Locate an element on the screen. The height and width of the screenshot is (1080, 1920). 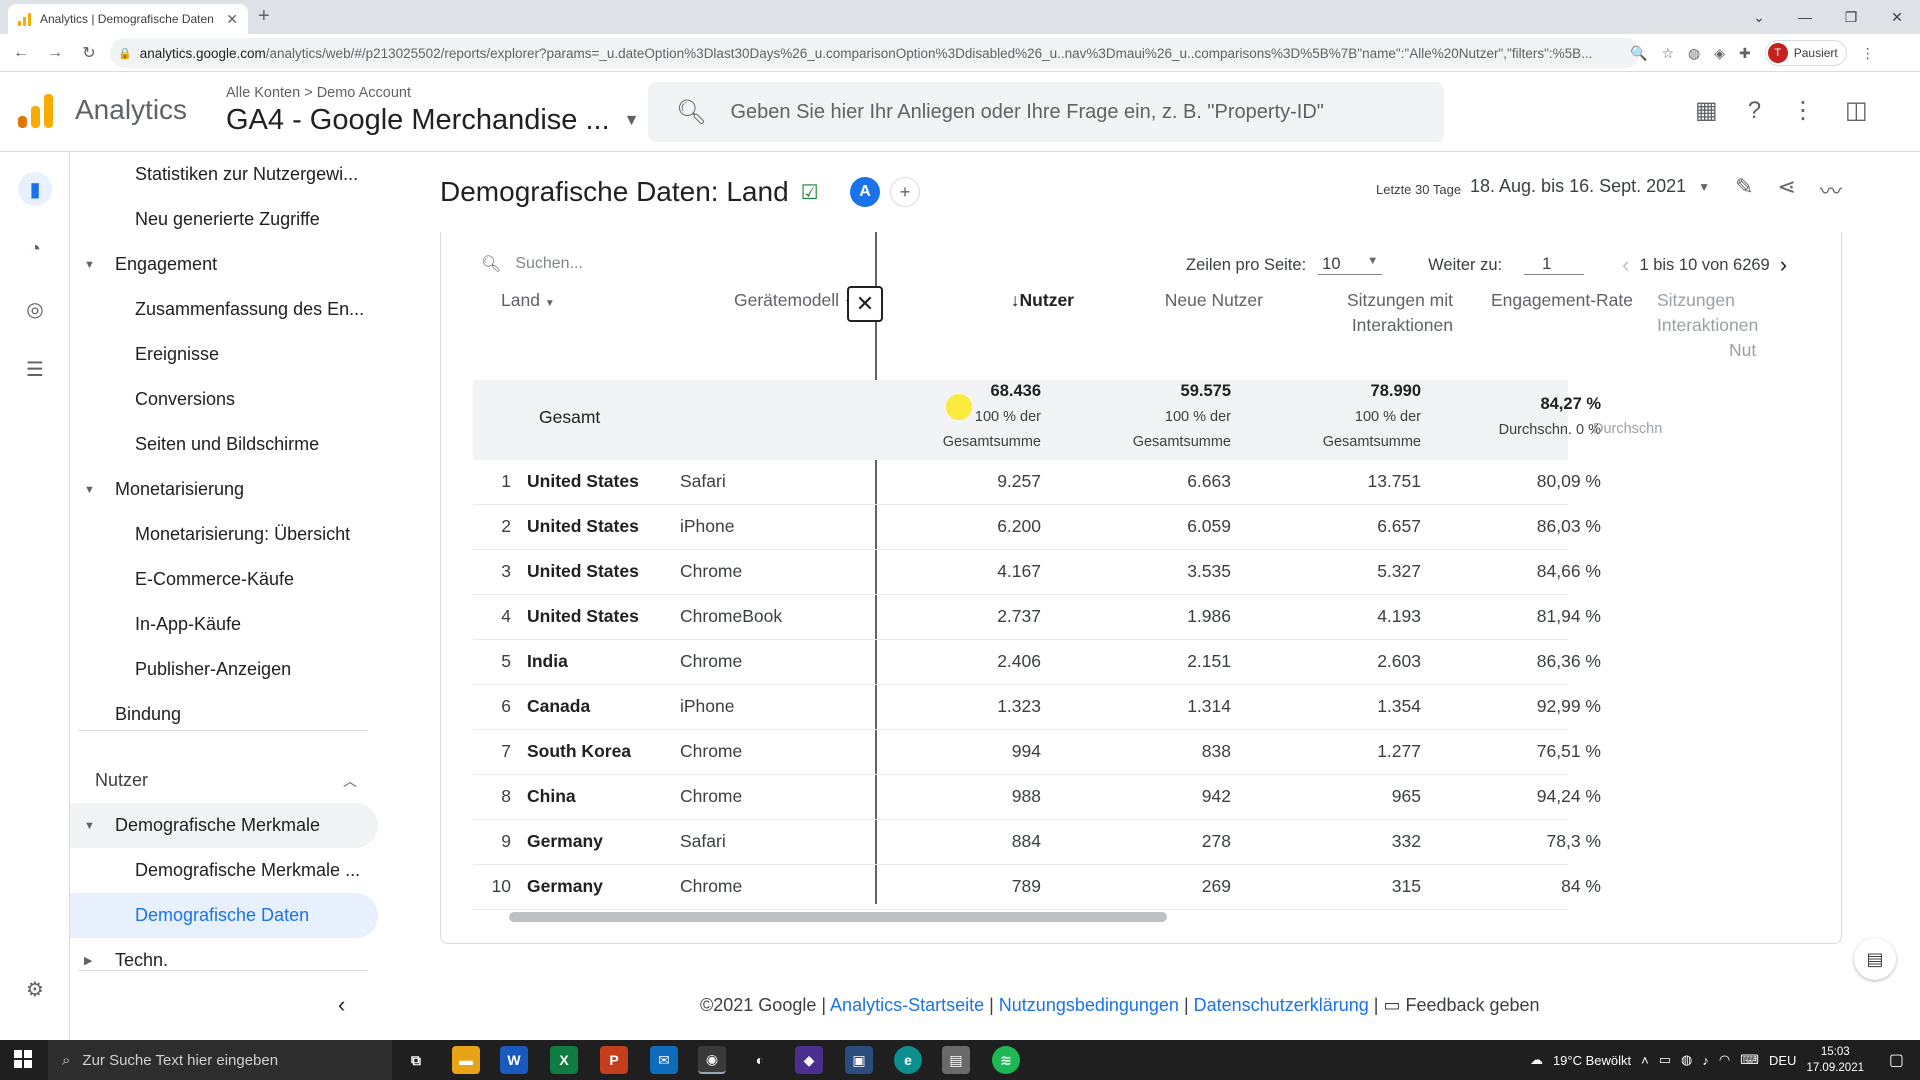
feedback-link: Feedback geben is located at coordinates (1472, 1005).